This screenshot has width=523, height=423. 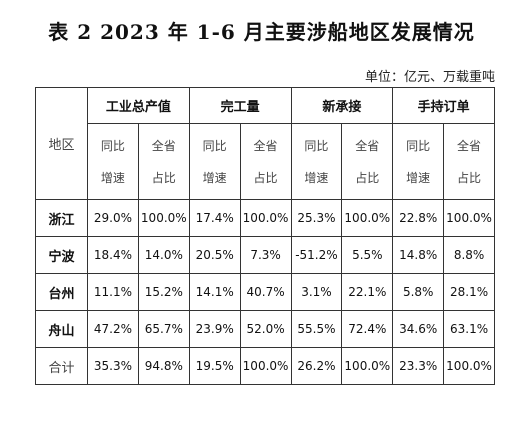 What do you see at coordinates (240, 105) in the screenshot?
I see `group-header-completed: 完工量` at bounding box center [240, 105].